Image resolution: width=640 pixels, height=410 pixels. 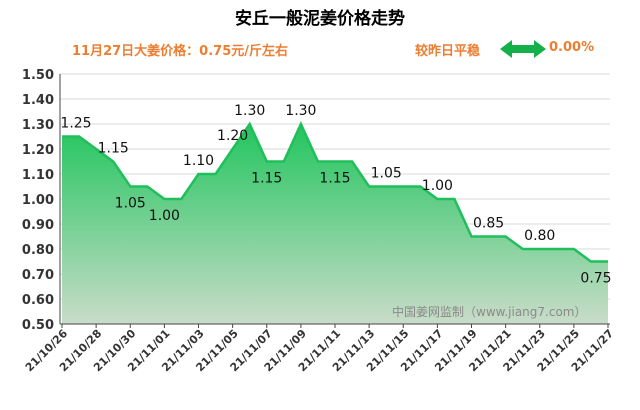 What do you see at coordinates (448, 51) in the screenshot?
I see `change-status-label: 较昨日平稳` at bounding box center [448, 51].